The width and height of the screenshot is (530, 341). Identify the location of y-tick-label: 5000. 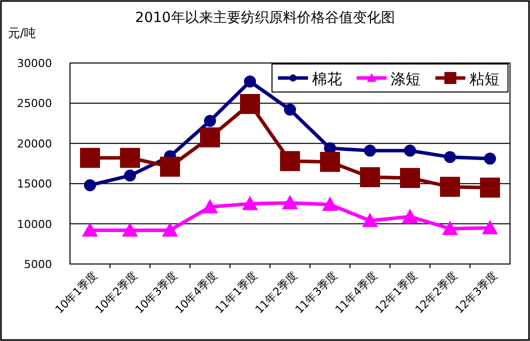
(38, 264).